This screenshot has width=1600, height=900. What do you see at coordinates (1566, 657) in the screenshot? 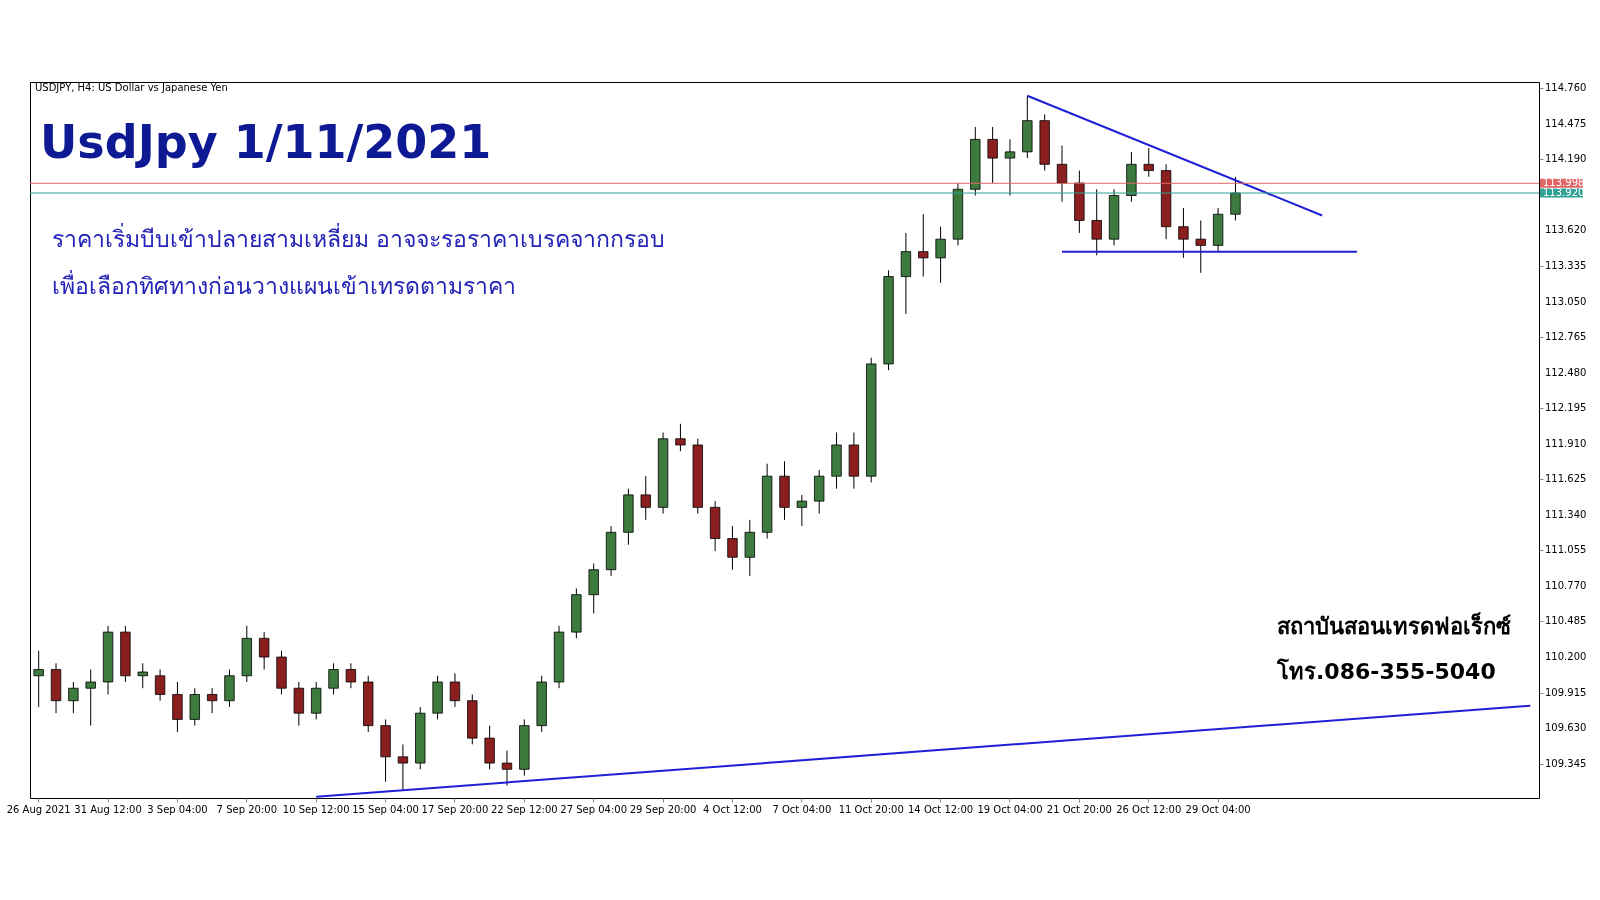
I see `y-tick-label: 110.200` at bounding box center [1566, 657].